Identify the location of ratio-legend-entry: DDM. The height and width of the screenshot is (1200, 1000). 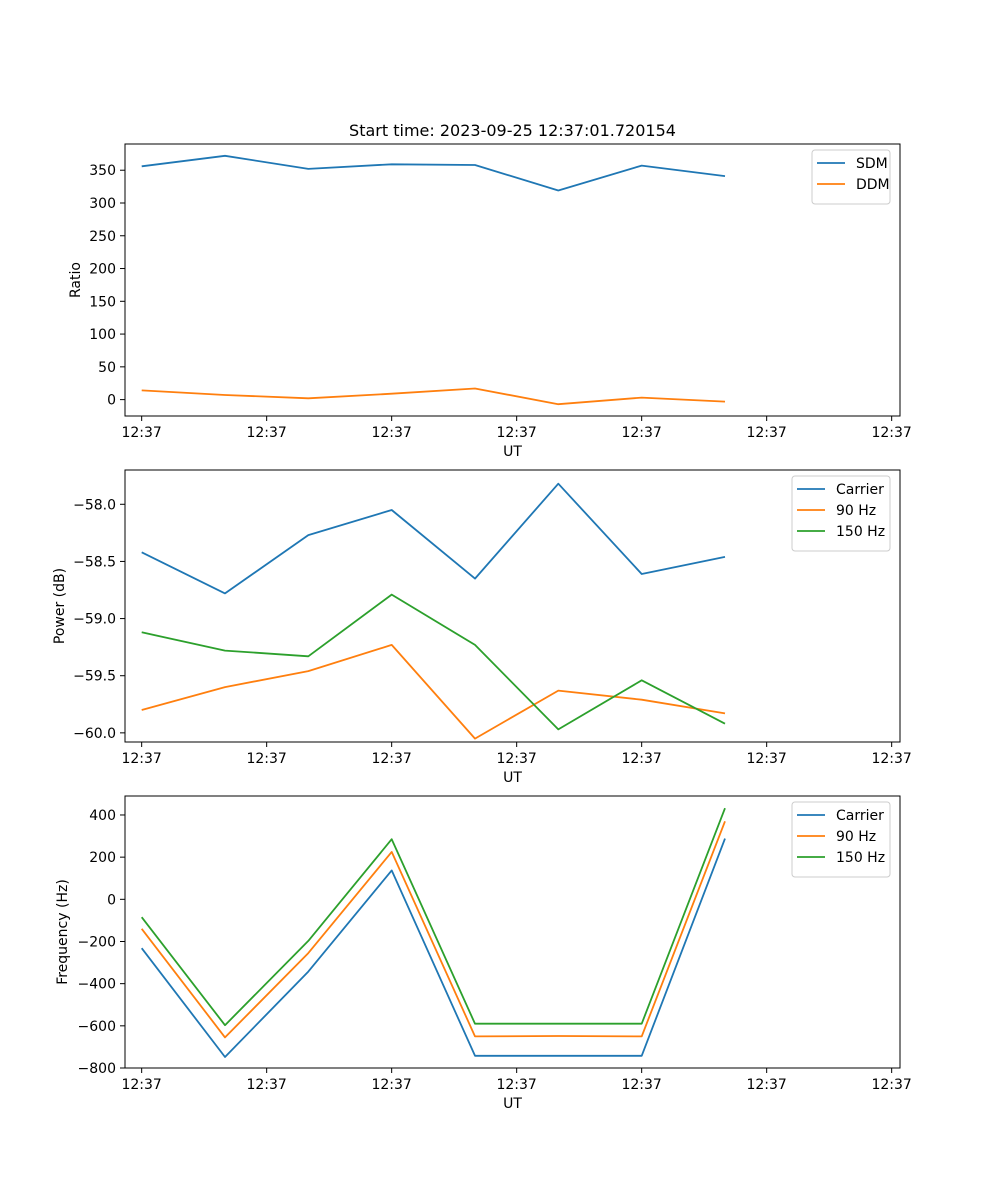
(873, 185).